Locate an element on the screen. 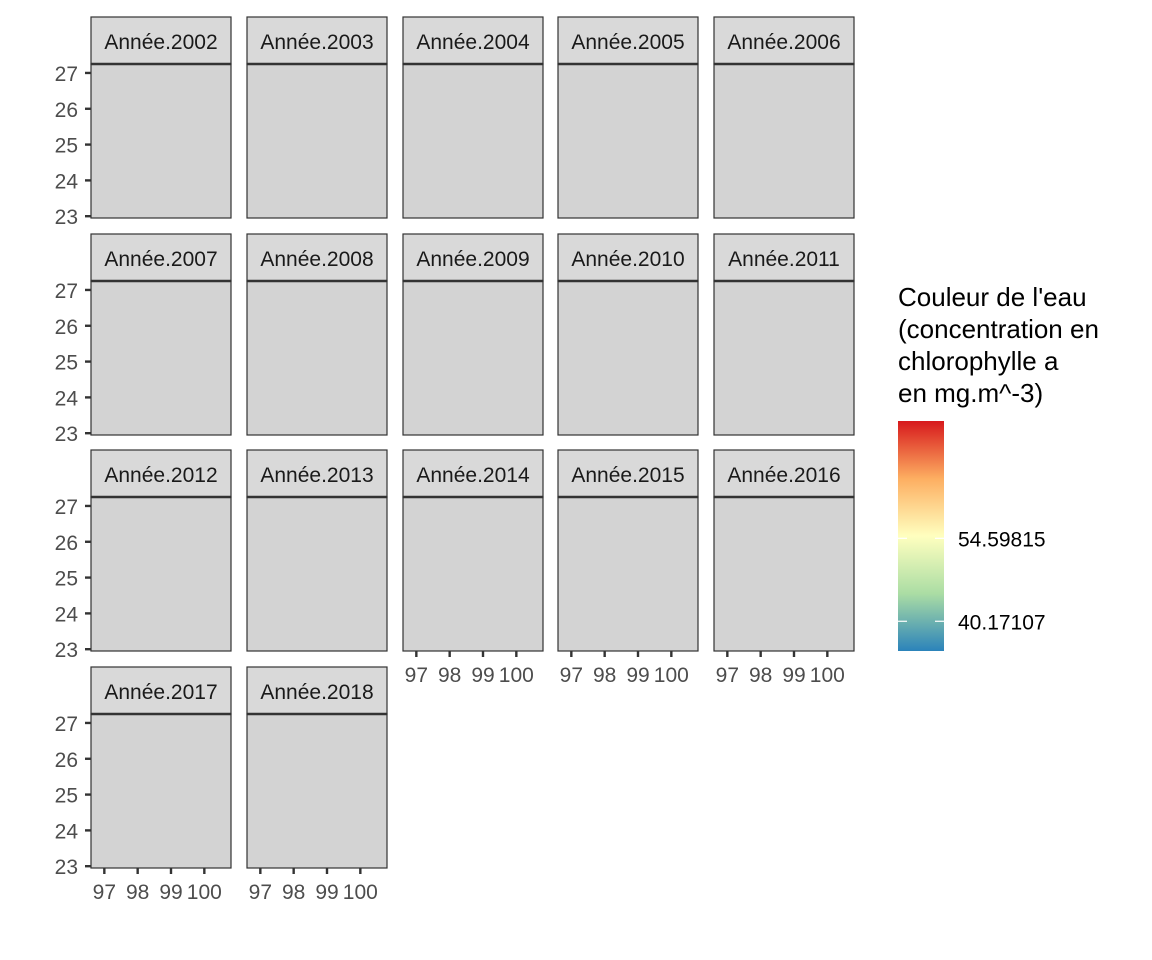  x-tick-label-2018-100: 100 is located at coordinates (360, 892).